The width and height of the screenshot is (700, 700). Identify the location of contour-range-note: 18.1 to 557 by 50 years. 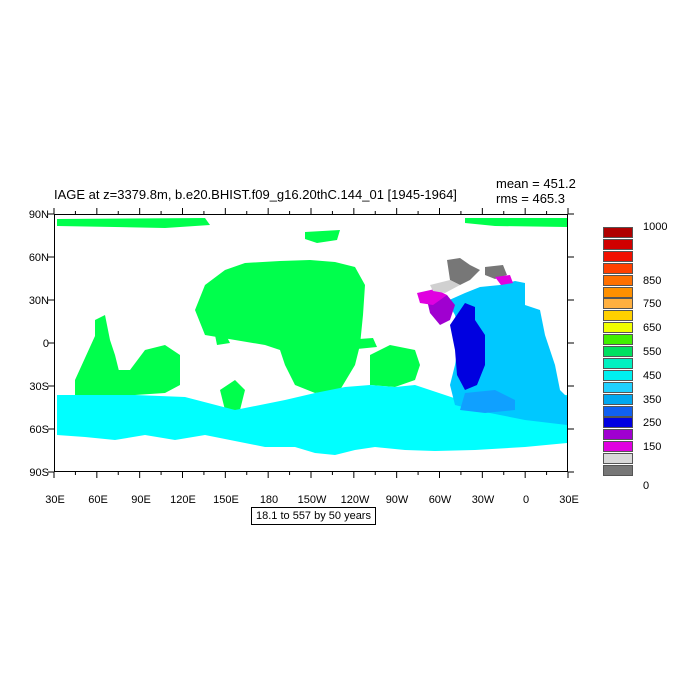
(313, 516).